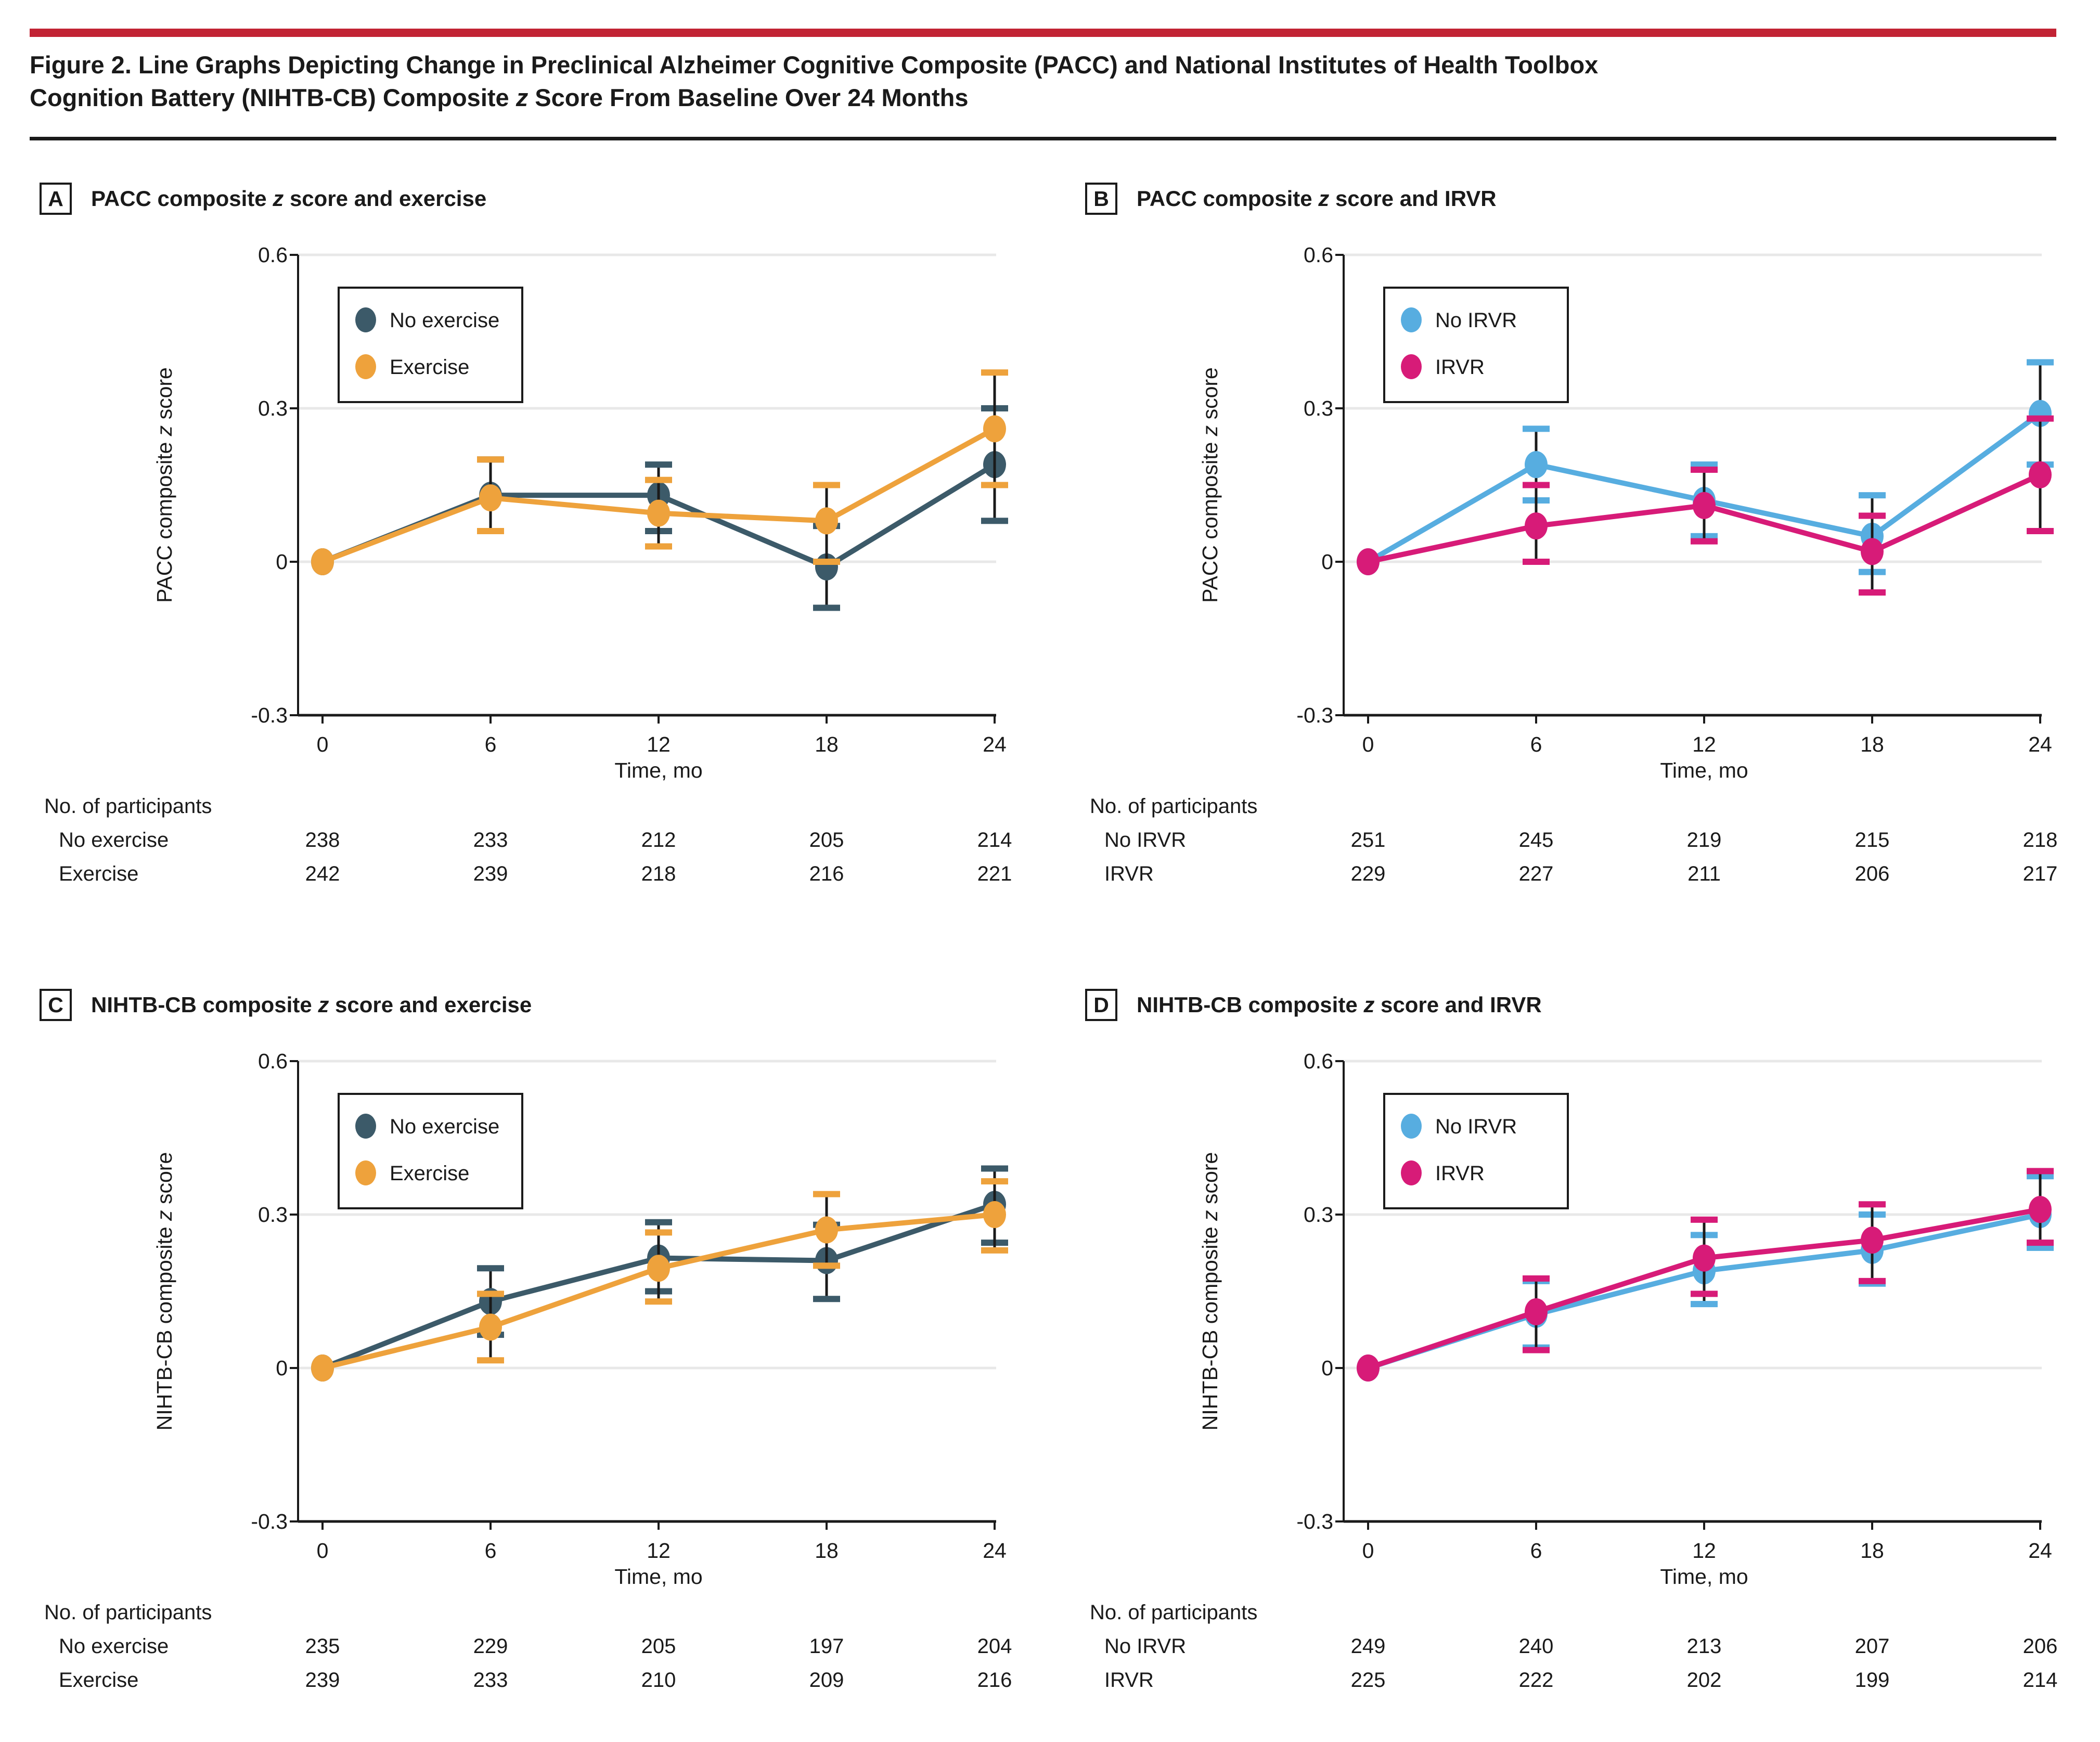  What do you see at coordinates (1317, 198) in the screenshot?
I see `panel-title: PACC composite z score and IRVR` at bounding box center [1317, 198].